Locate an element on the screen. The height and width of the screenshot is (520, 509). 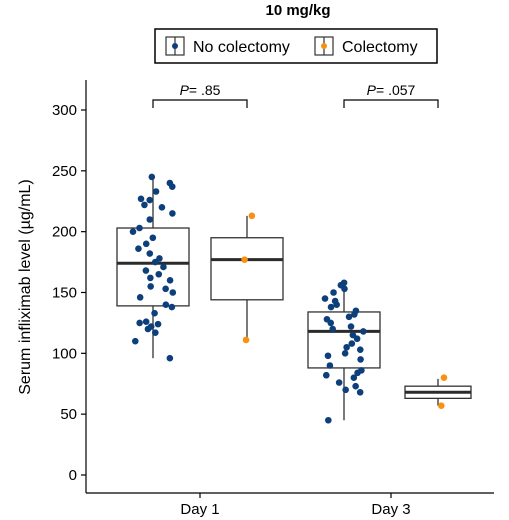
legend-key-colectomy is located at coordinates (324, 46).